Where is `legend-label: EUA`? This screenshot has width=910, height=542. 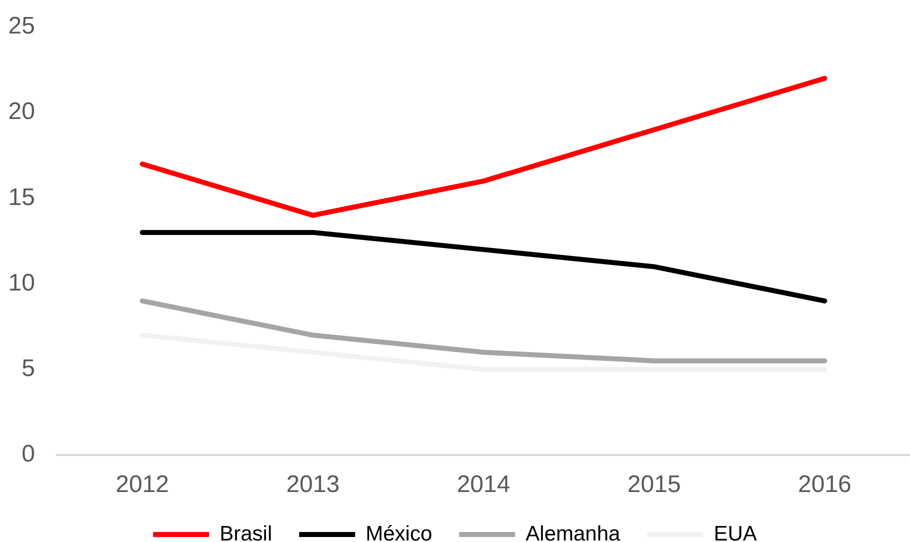 legend-label: EUA is located at coordinates (735, 532).